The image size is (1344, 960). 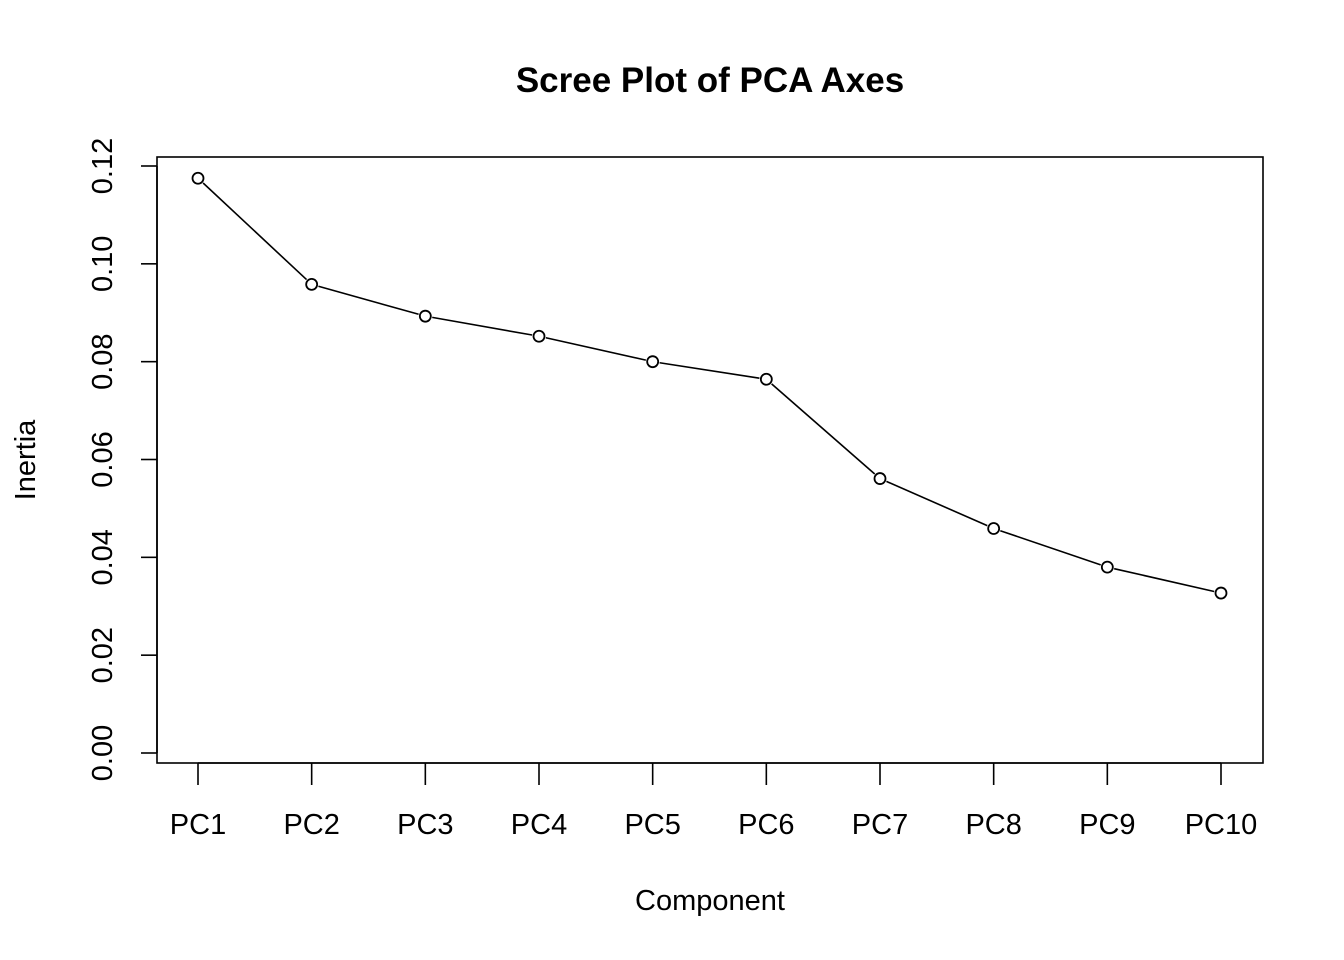 What do you see at coordinates (103, 166) in the screenshot?
I see `y-tick-label: 0.12` at bounding box center [103, 166].